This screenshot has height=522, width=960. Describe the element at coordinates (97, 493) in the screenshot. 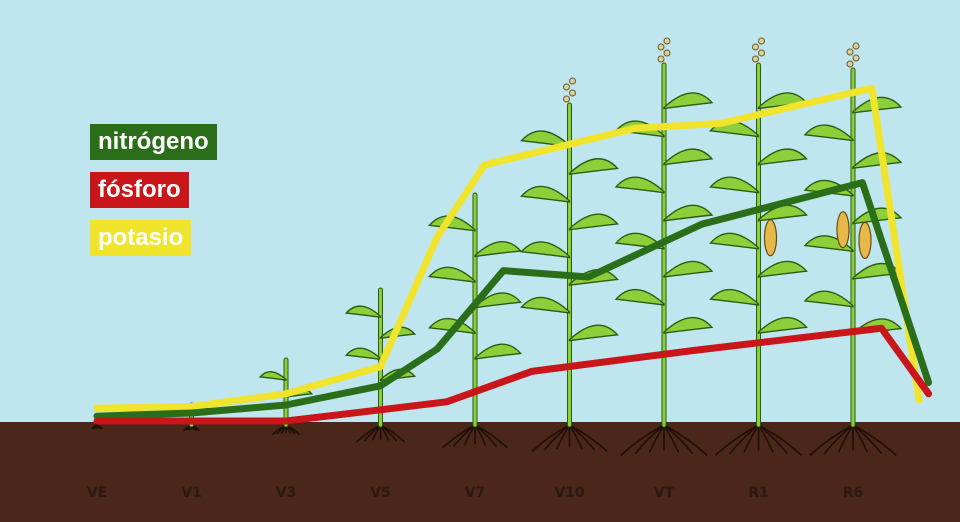

I see `x-tick-label-ve: VE` at that location.